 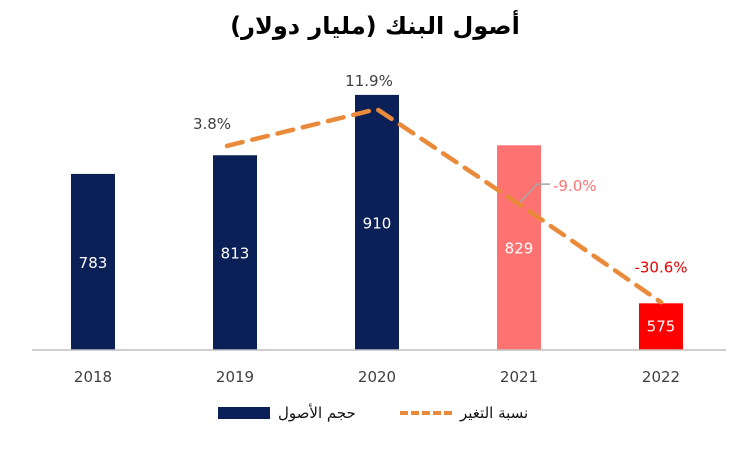 What do you see at coordinates (369, 81) in the screenshot?
I see `change-label-2020: 11.9%` at bounding box center [369, 81].